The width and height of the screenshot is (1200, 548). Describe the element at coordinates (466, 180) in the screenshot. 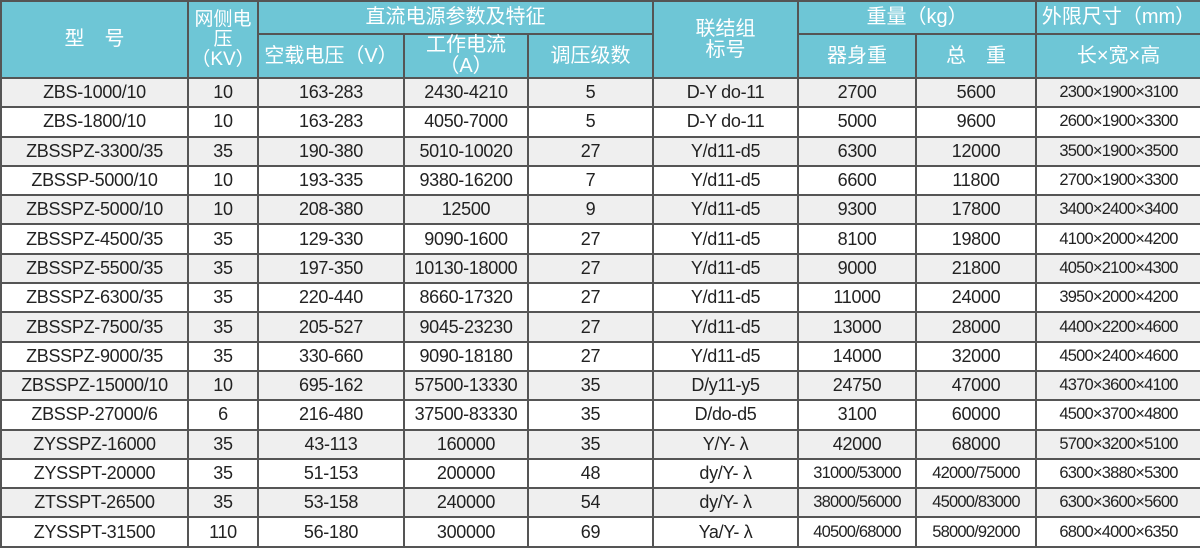

I see `cell-working-current: 9380-16200` at that location.